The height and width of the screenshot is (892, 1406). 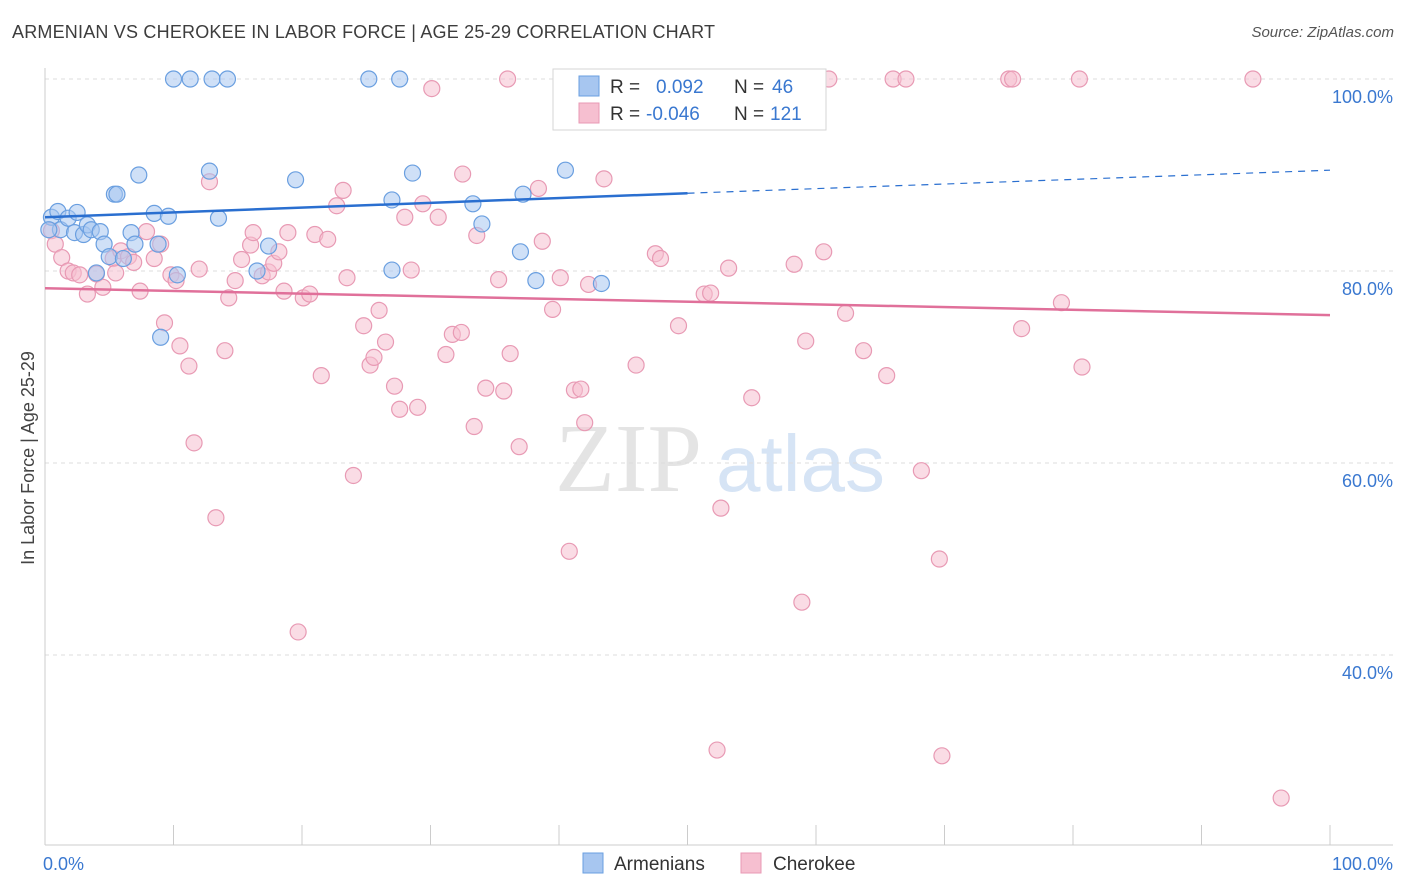 I want to click on armenians-r-label: R =, so click(x=625, y=87).